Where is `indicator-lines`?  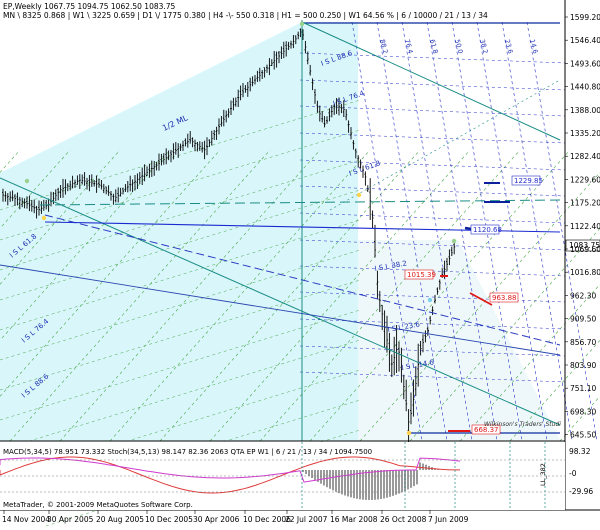 indicator-lines is located at coordinates (282, 476).